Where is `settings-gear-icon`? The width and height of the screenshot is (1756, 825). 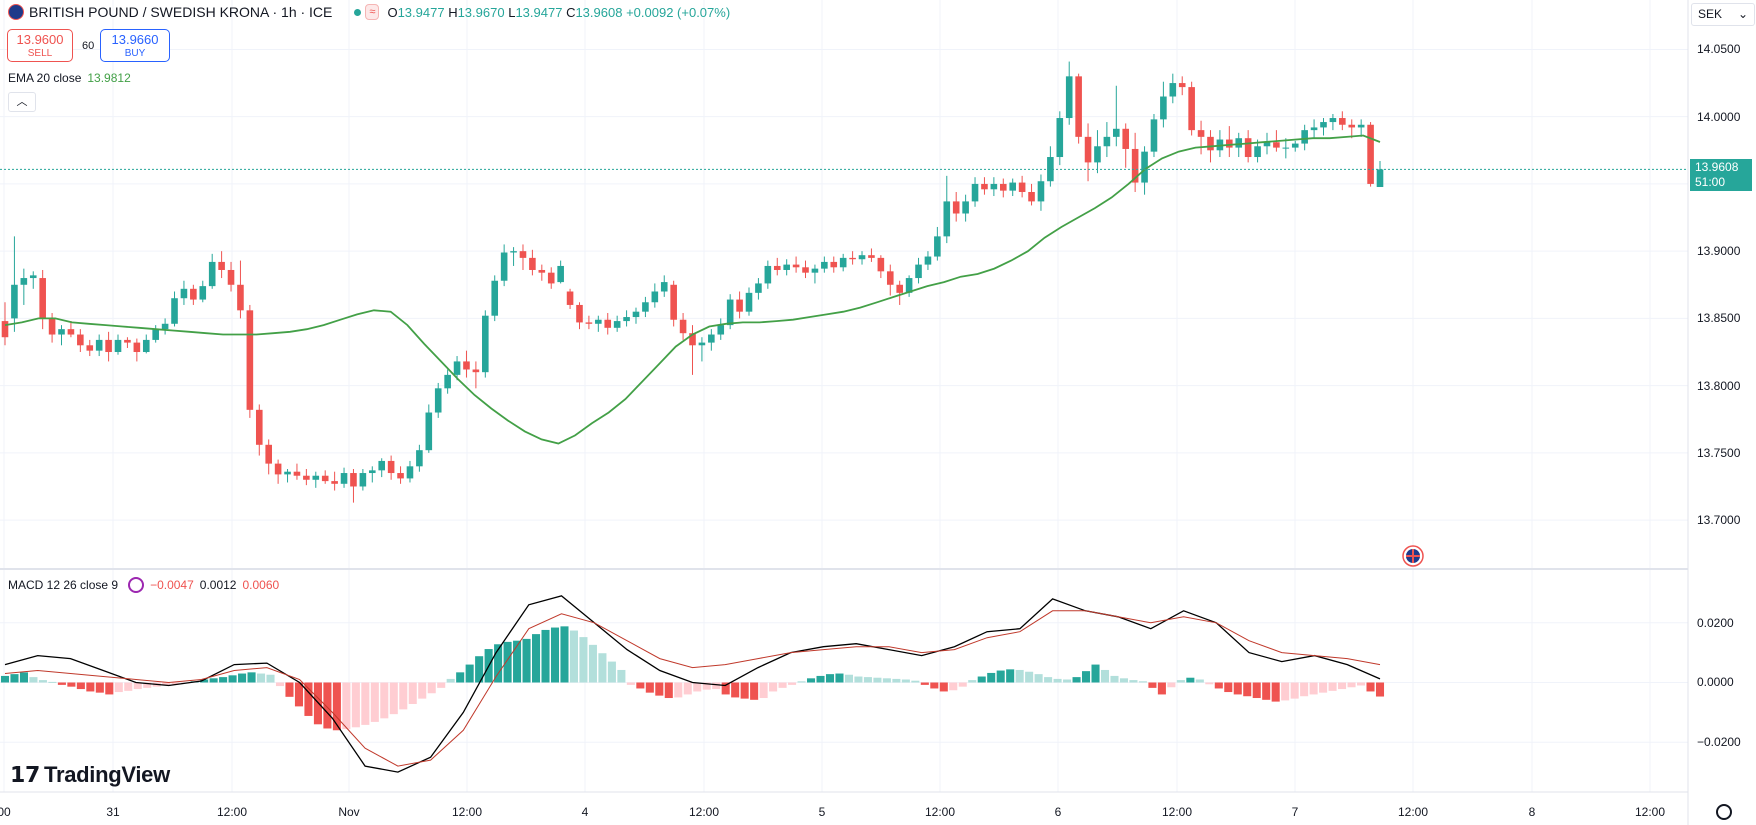 settings-gear-icon is located at coordinates (1724, 812).